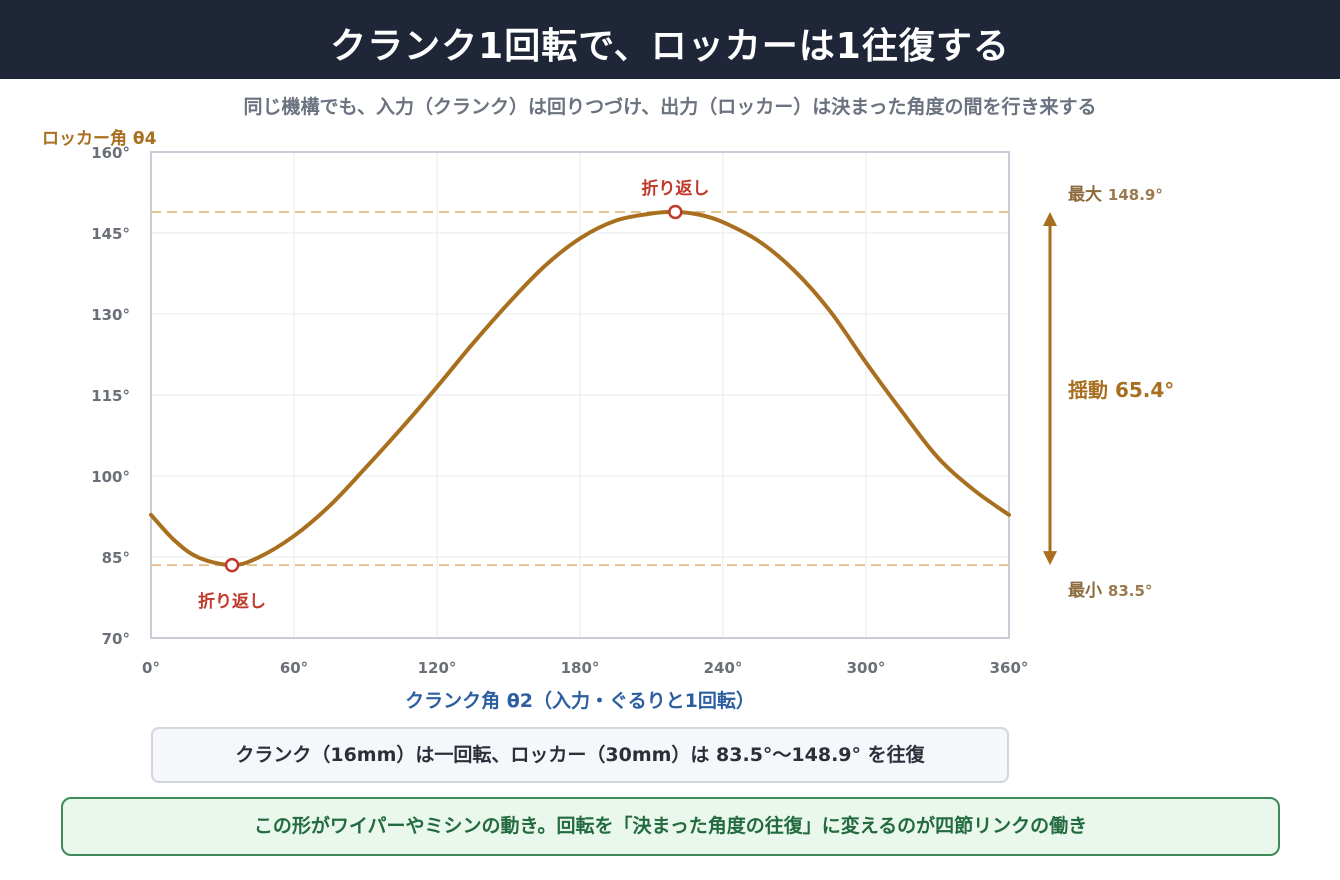  Describe the element at coordinates (1088, 591) in the screenshot. I see `min-label: 最小` at that location.